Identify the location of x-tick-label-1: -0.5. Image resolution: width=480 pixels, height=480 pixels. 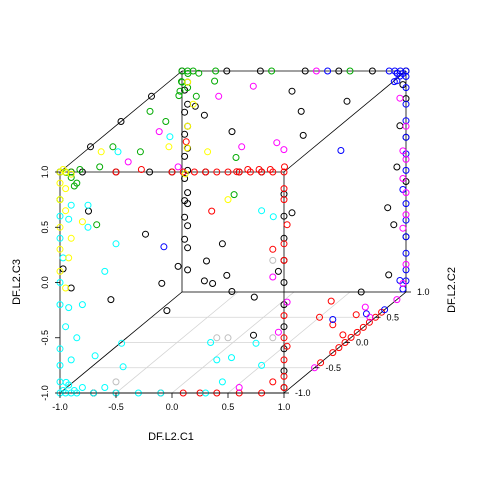
(116, 407).